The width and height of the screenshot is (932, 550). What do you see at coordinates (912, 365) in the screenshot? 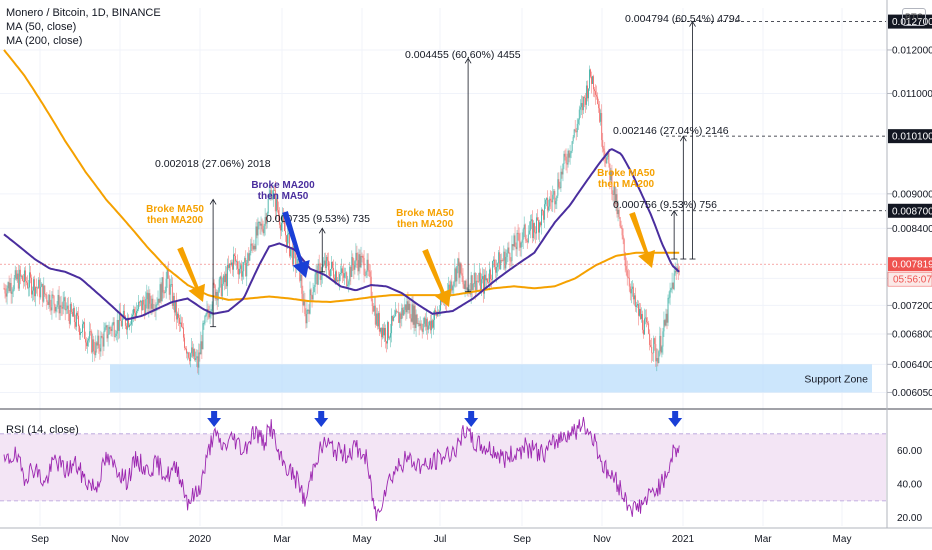
I see `price-tick-label: 0.006400` at bounding box center [912, 365].